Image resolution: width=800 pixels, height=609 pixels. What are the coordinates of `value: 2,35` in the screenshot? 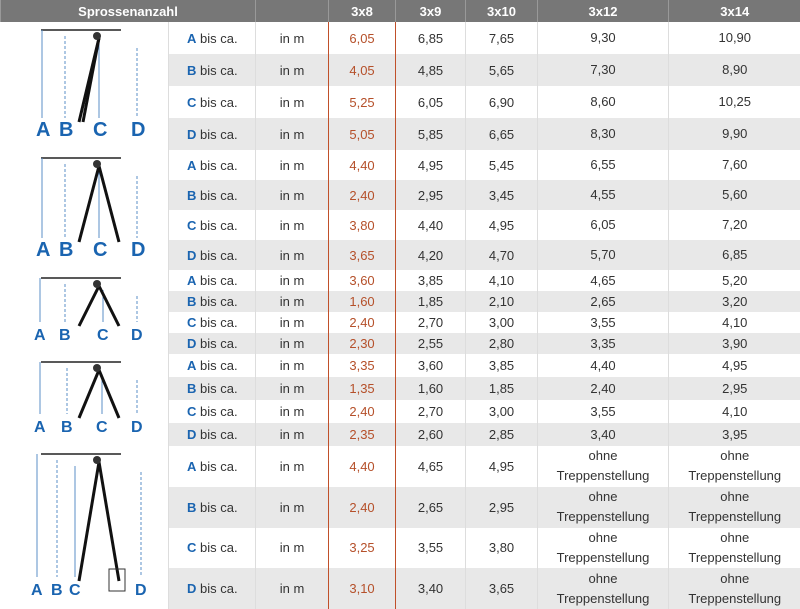 It's located at (362, 434).